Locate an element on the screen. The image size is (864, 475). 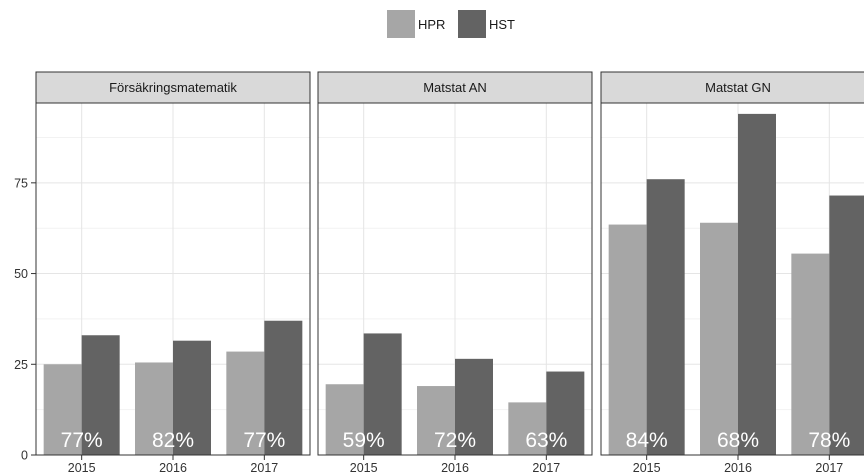
legend-key-hst is located at coordinates (472, 24).